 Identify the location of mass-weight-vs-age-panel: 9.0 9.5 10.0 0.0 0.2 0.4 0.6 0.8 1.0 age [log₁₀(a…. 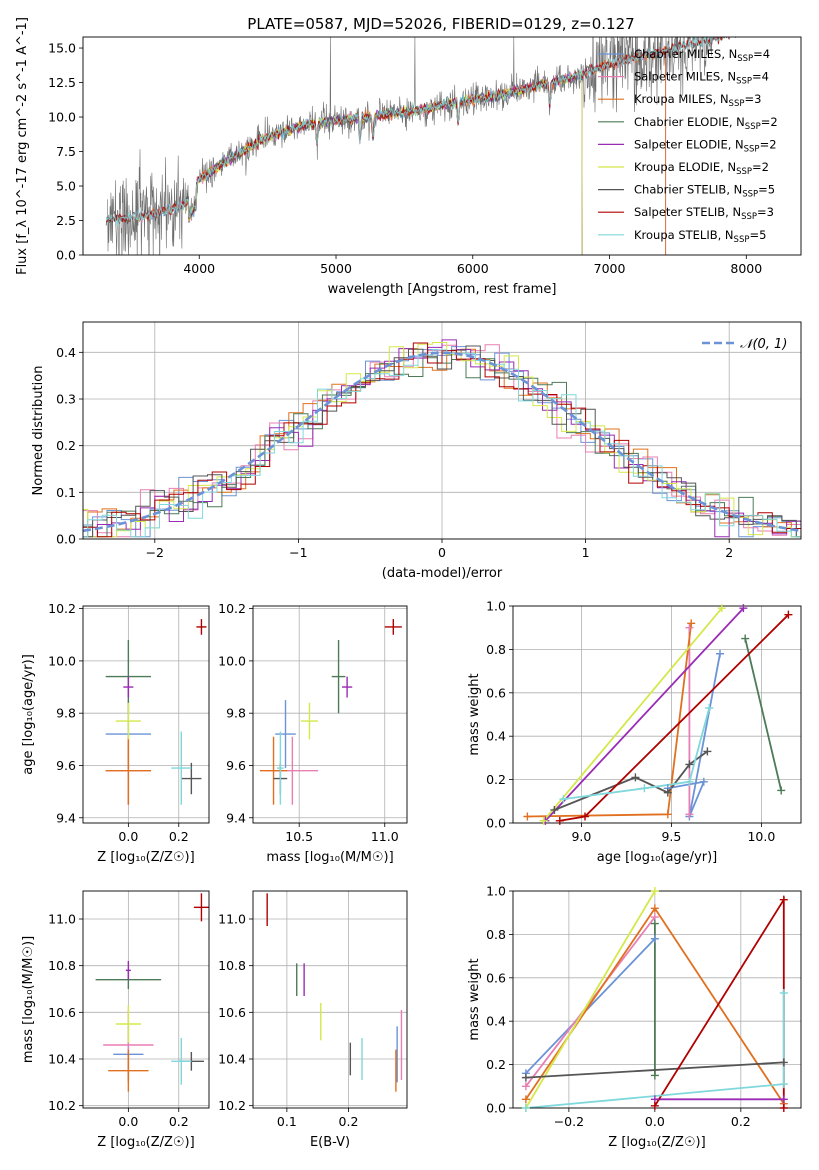
(634, 732).